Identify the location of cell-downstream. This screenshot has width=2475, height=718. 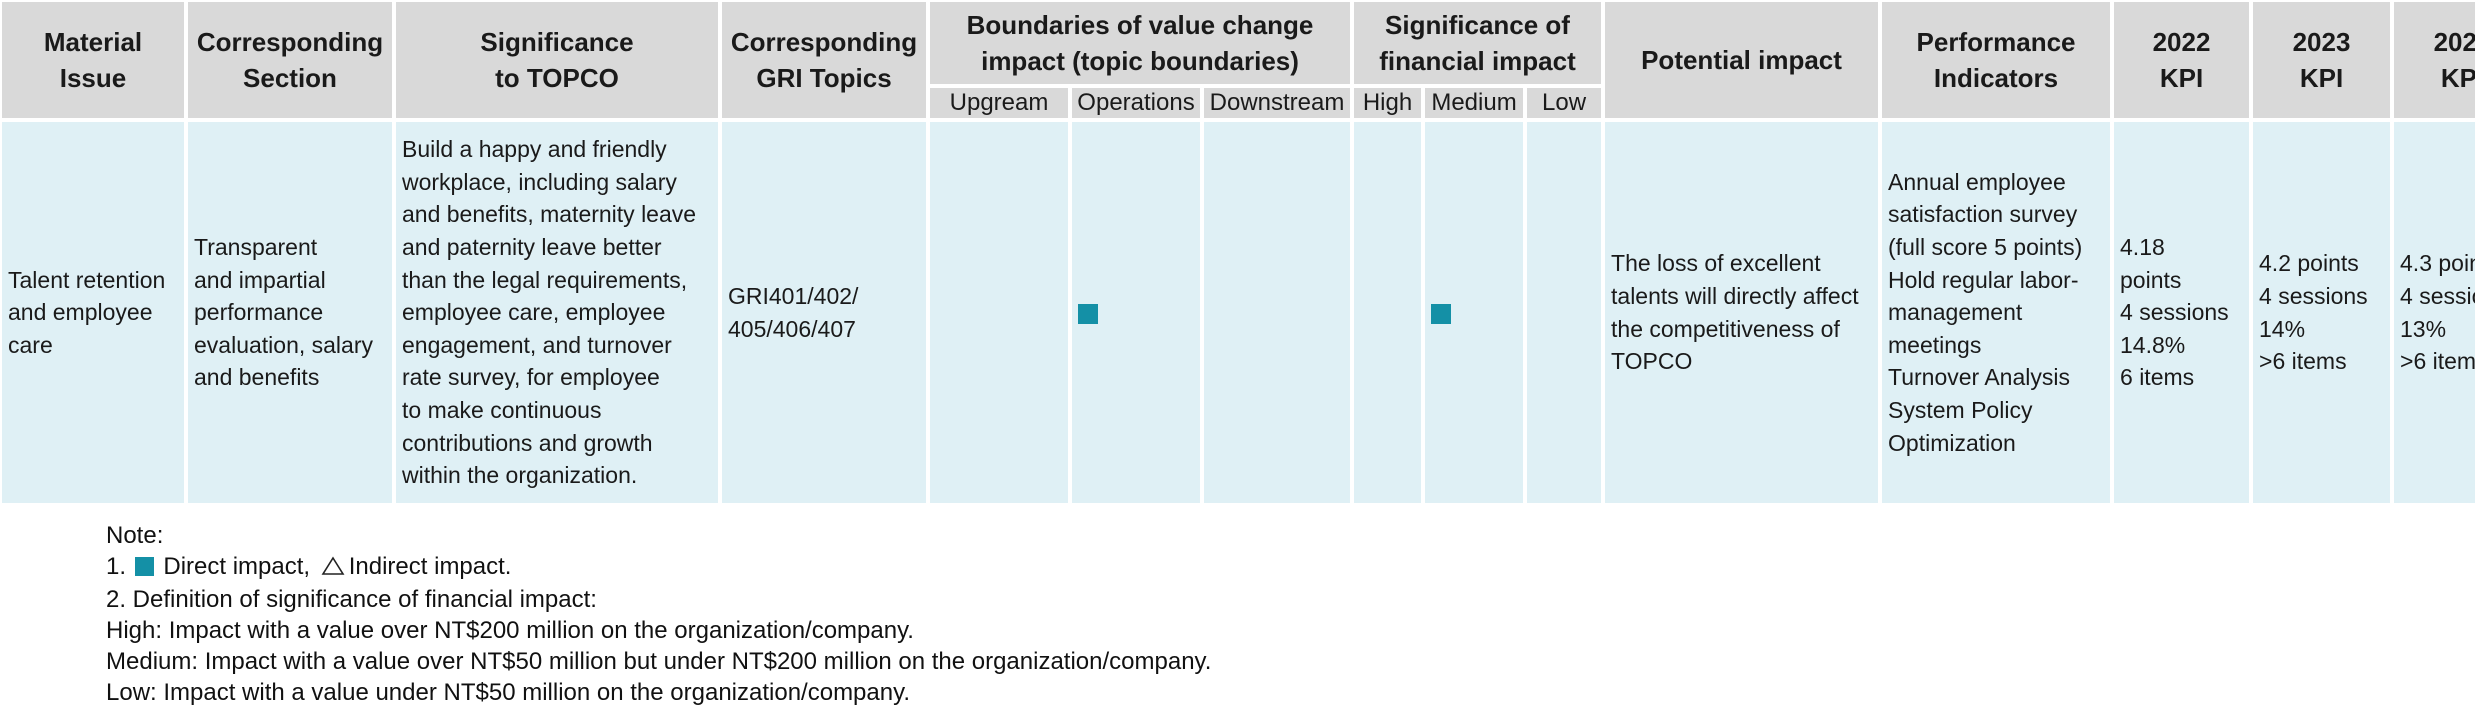
(1277, 312).